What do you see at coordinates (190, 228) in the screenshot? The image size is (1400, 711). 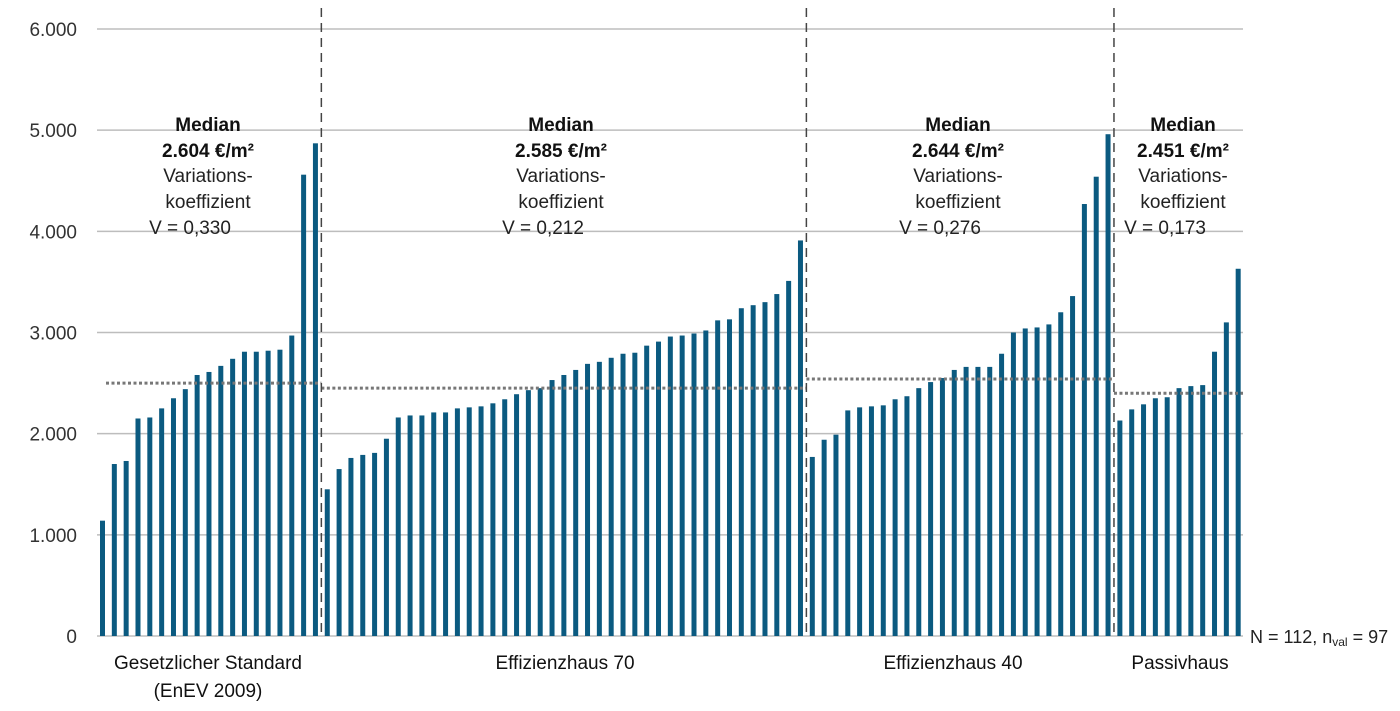 I see `variation-coefficient: V = 0,330` at bounding box center [190, 228].